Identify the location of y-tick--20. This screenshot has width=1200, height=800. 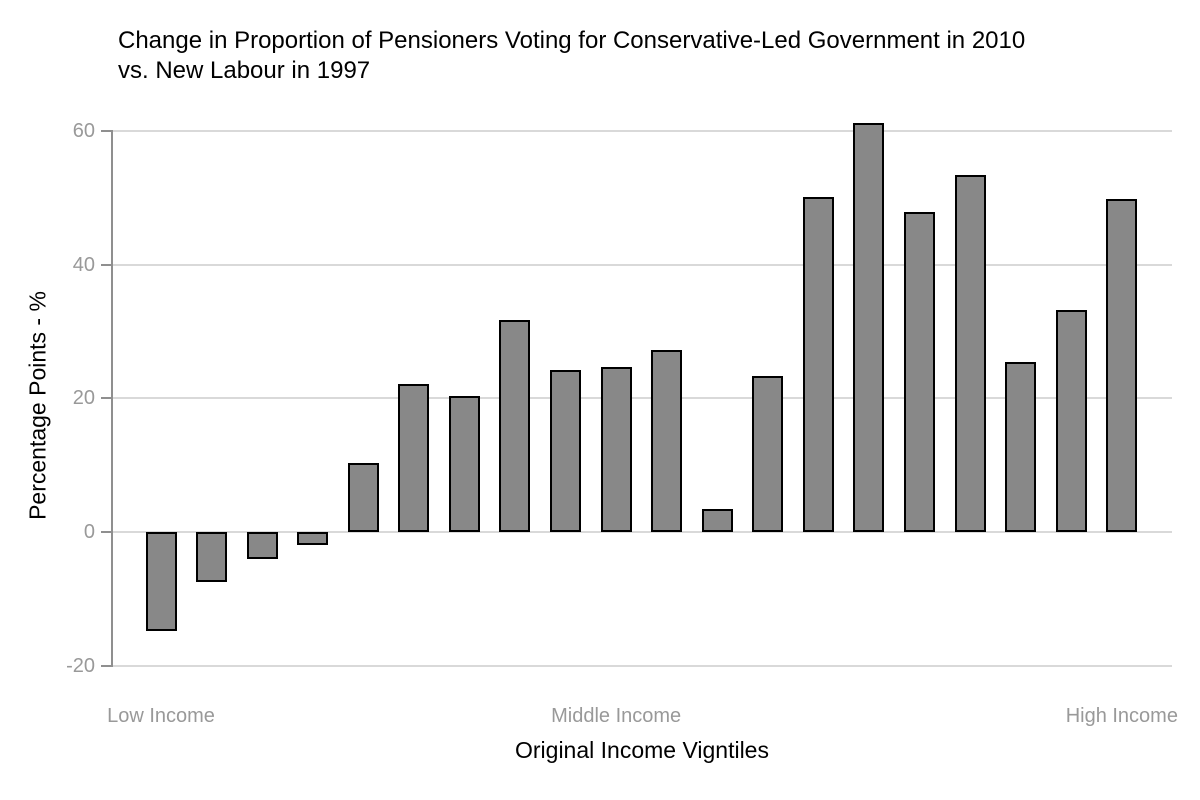
(106, 665).